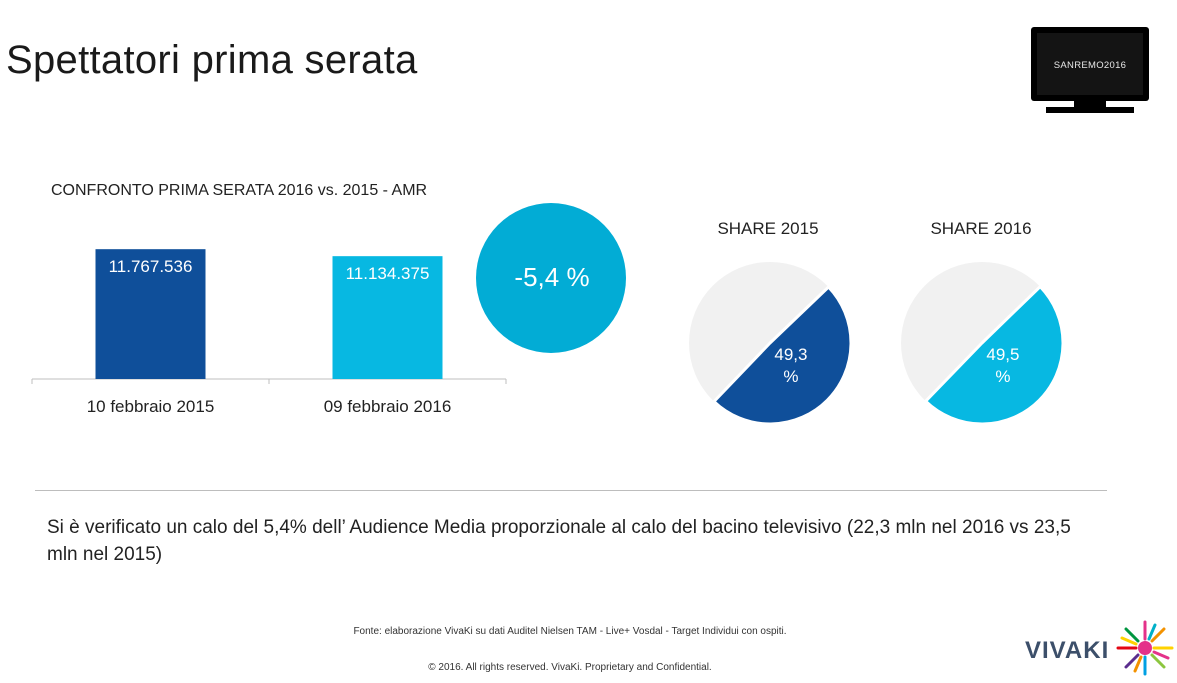  Describe the element at coordinates (388, 273) in the screenshot. I see `bar-value-label: 11.134.375` at that location.